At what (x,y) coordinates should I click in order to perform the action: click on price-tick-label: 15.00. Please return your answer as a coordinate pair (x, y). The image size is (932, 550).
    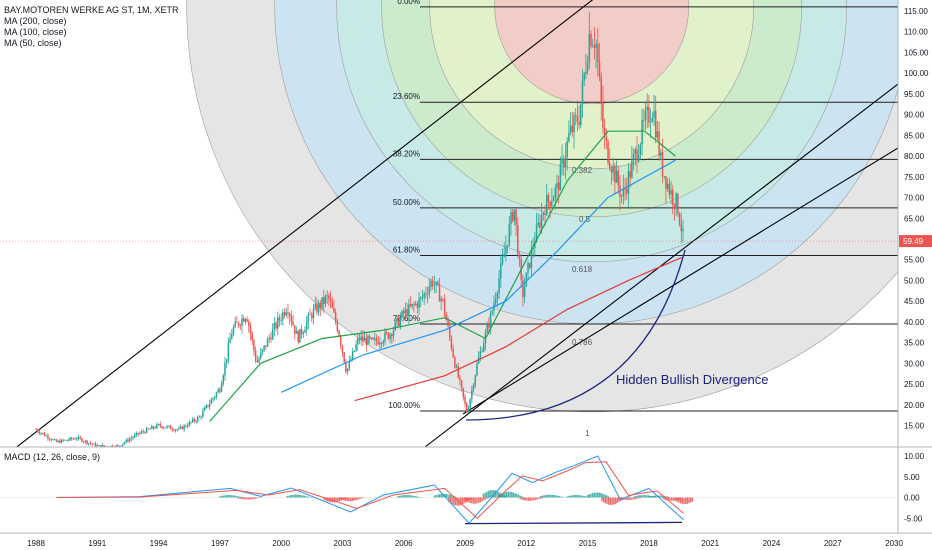
    Looking at the image, I should click on (914, 426).